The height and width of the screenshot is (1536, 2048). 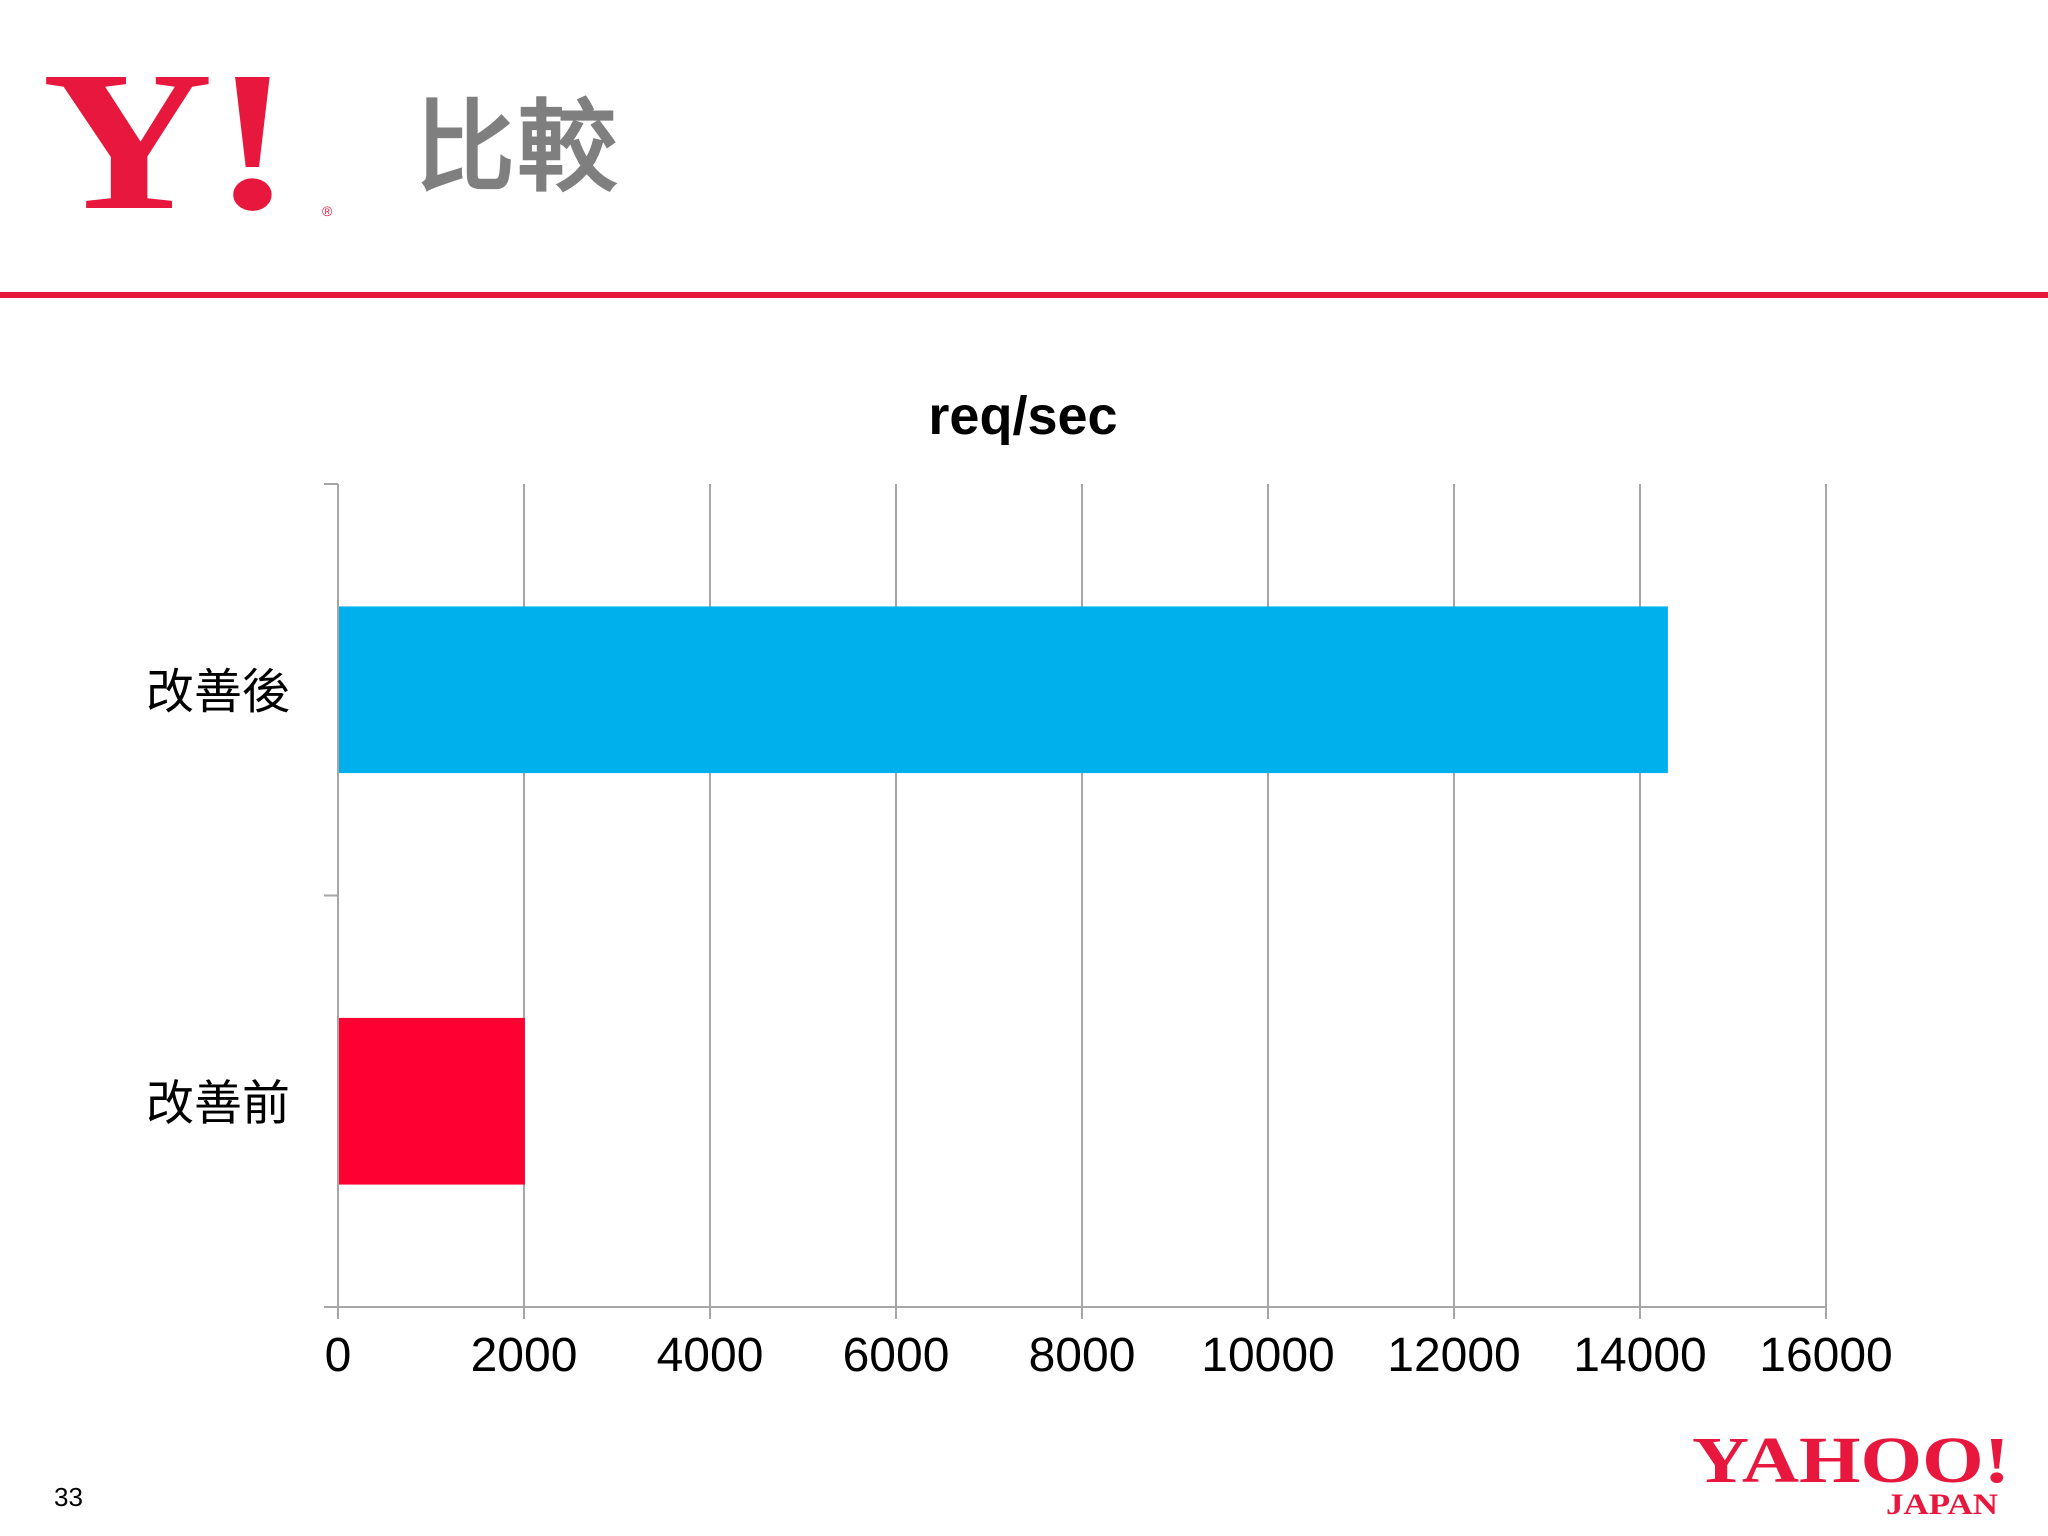 What do you see at coordinates (167, 138) in the screenshot?
I see `svg-text: Y!` at bounding box center [167, 138].